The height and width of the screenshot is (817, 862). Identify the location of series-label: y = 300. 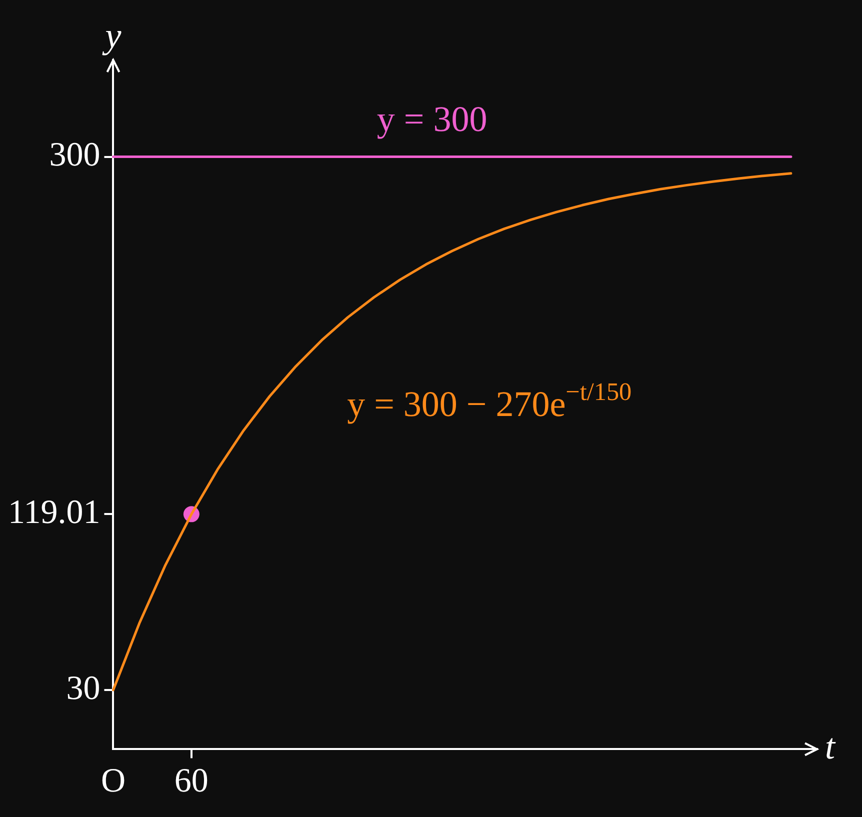
(432, 118).